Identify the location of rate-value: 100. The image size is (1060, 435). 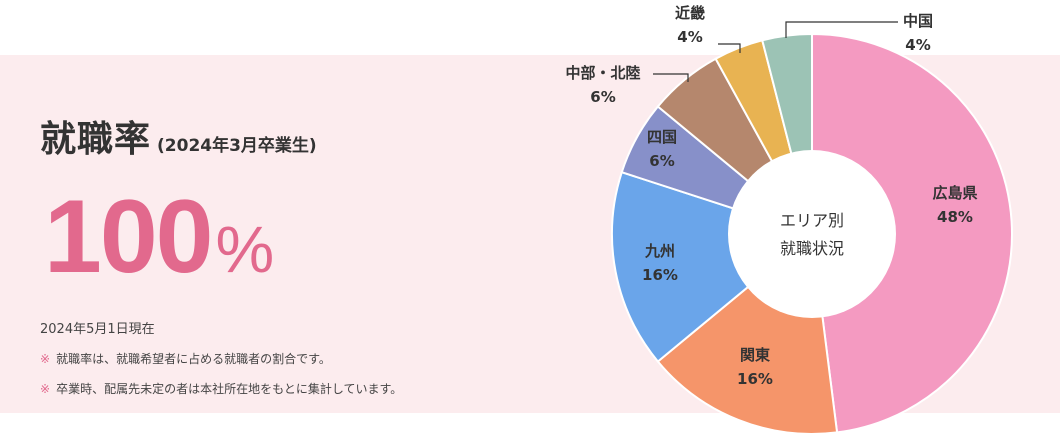
(129, 237).